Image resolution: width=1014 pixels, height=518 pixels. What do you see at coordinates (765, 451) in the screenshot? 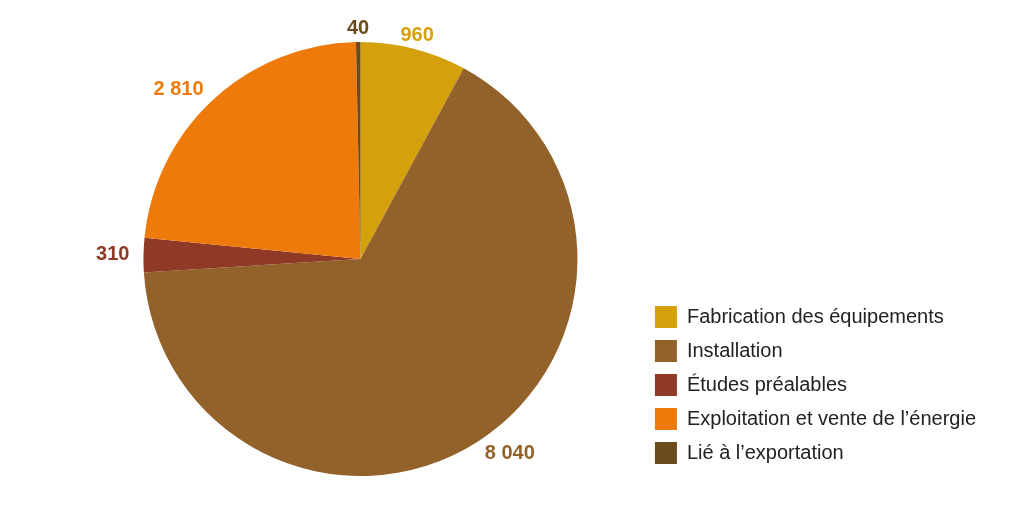
I see `legend-label: Lié à l’exportation` at bounding box center [765, 451].